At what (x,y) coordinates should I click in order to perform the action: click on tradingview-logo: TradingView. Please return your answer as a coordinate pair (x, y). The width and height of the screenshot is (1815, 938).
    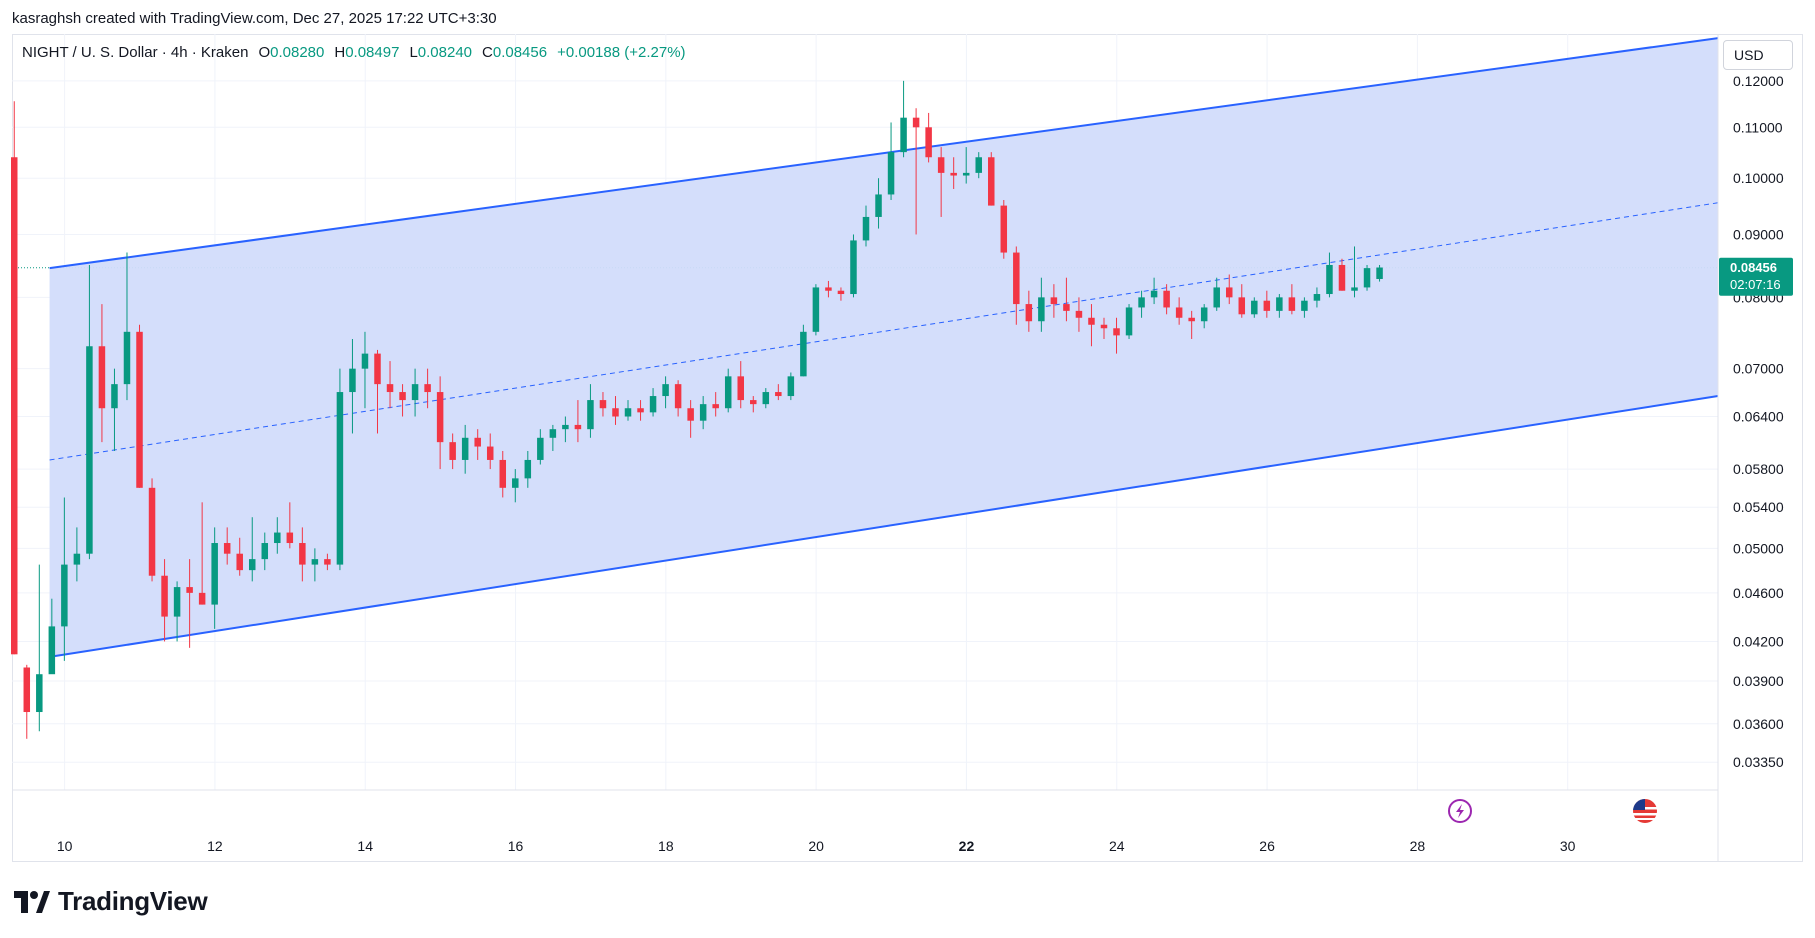
    Looking at the image, I should click on (111, 901).